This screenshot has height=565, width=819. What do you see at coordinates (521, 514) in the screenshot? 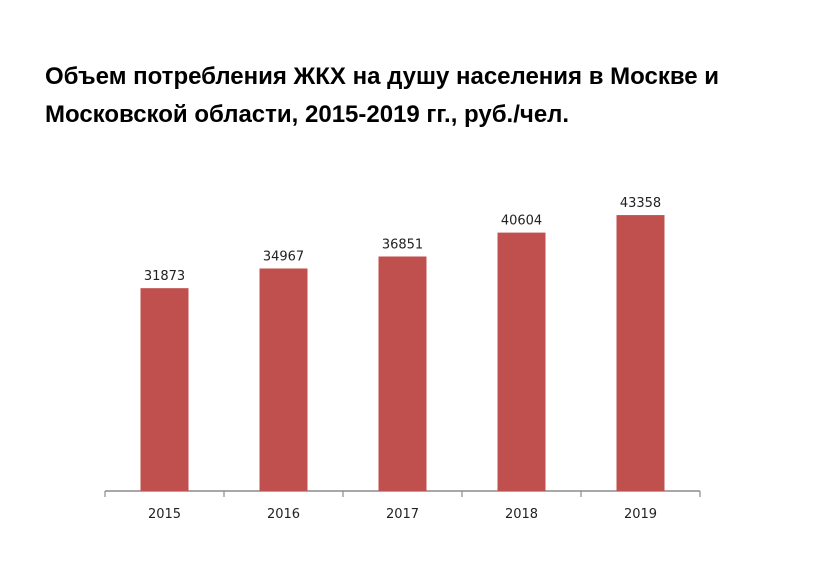
I see `x-tick-label-2018: 2018` at bounding box center [521, 514].